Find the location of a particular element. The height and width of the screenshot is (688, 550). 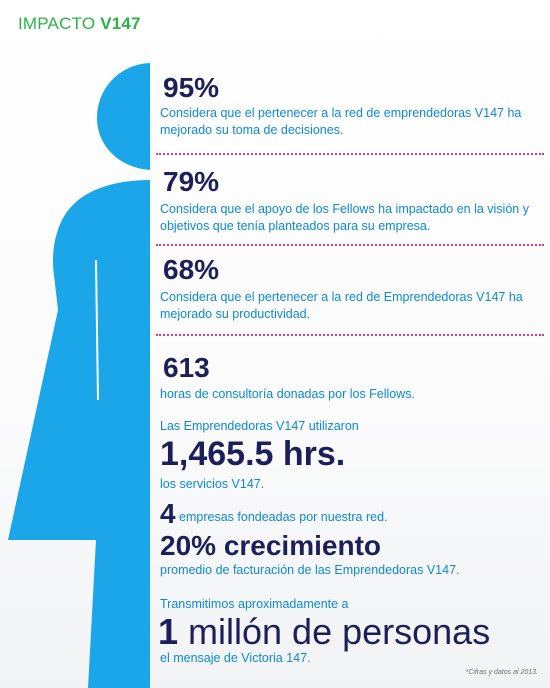

reach-number: 1 is located at coordinates (168, 631).